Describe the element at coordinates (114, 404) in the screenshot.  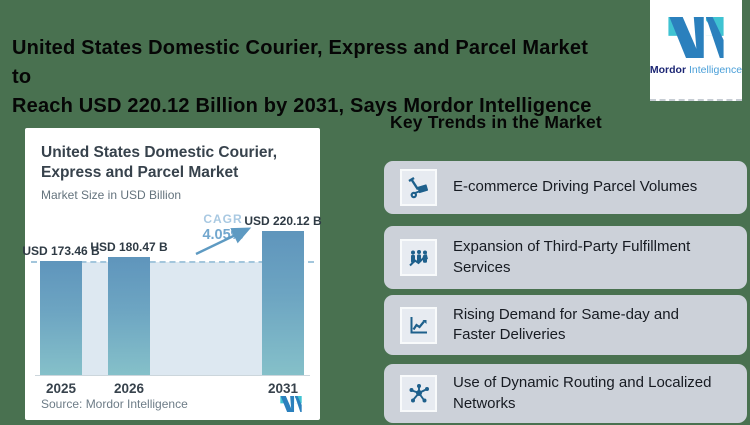
I see `source-attribution: Source: Mordor Intelligence` at that location.